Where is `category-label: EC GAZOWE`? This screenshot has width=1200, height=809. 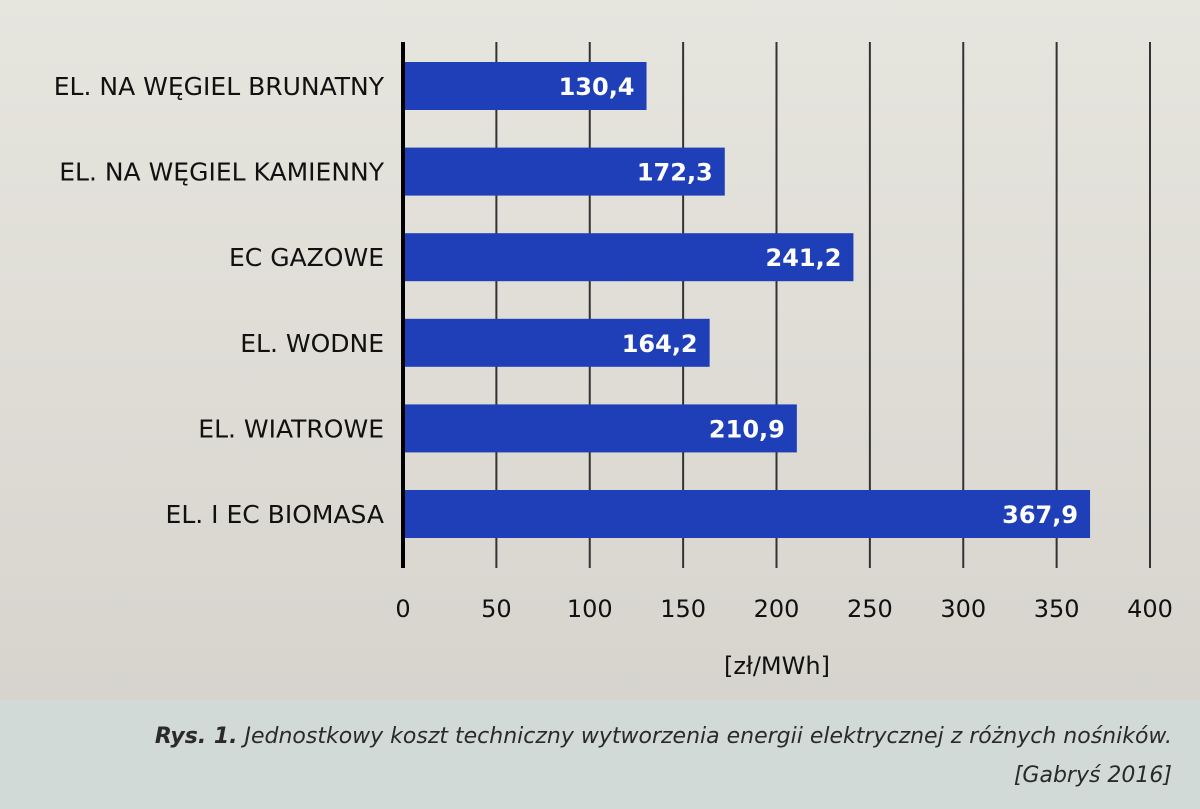
category-label: EC GAZOWE is located at coordinates (306, 257).